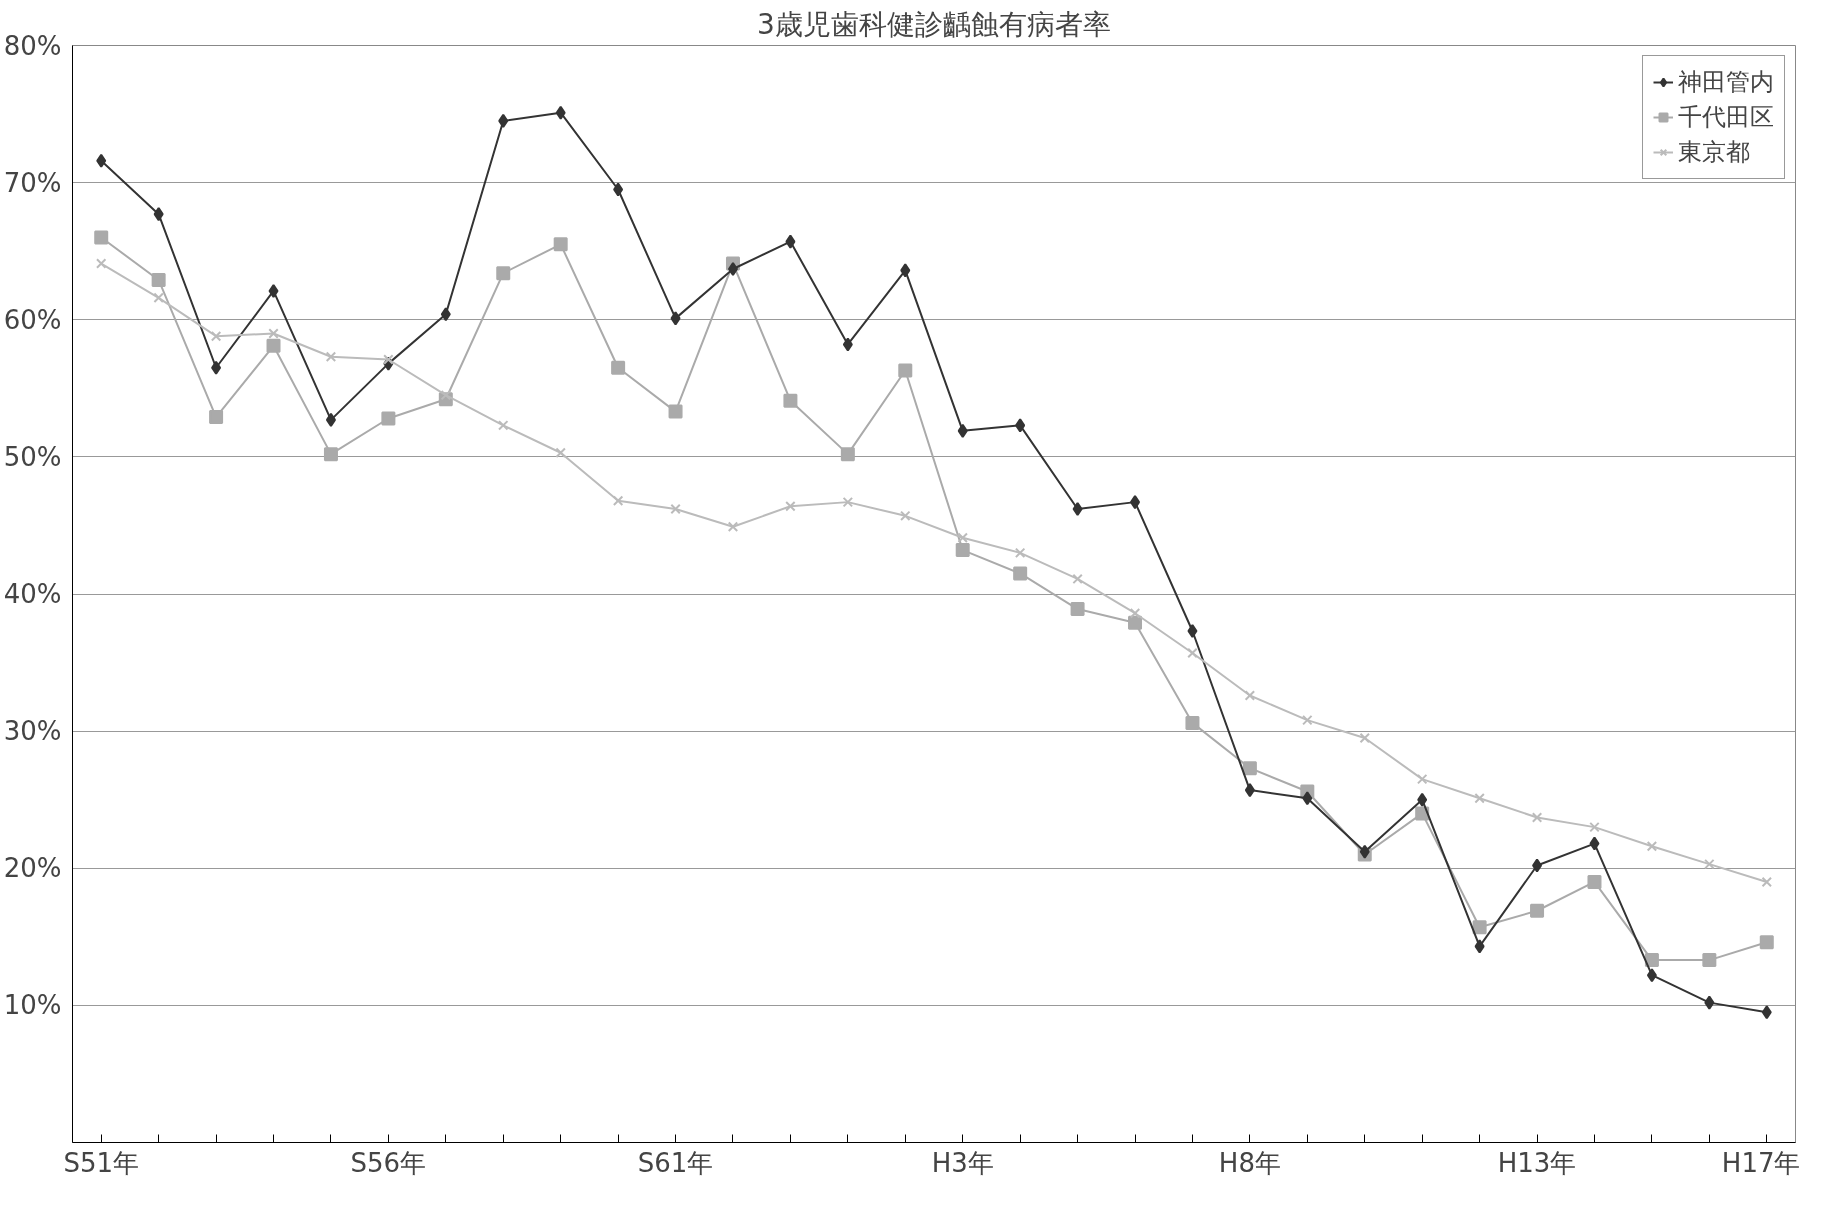 This screenshot has width=1828, height=1208. Describe the element at coordinates (101, 1162) in the screenshot. I see `x-tick-label: S51年` at that location.